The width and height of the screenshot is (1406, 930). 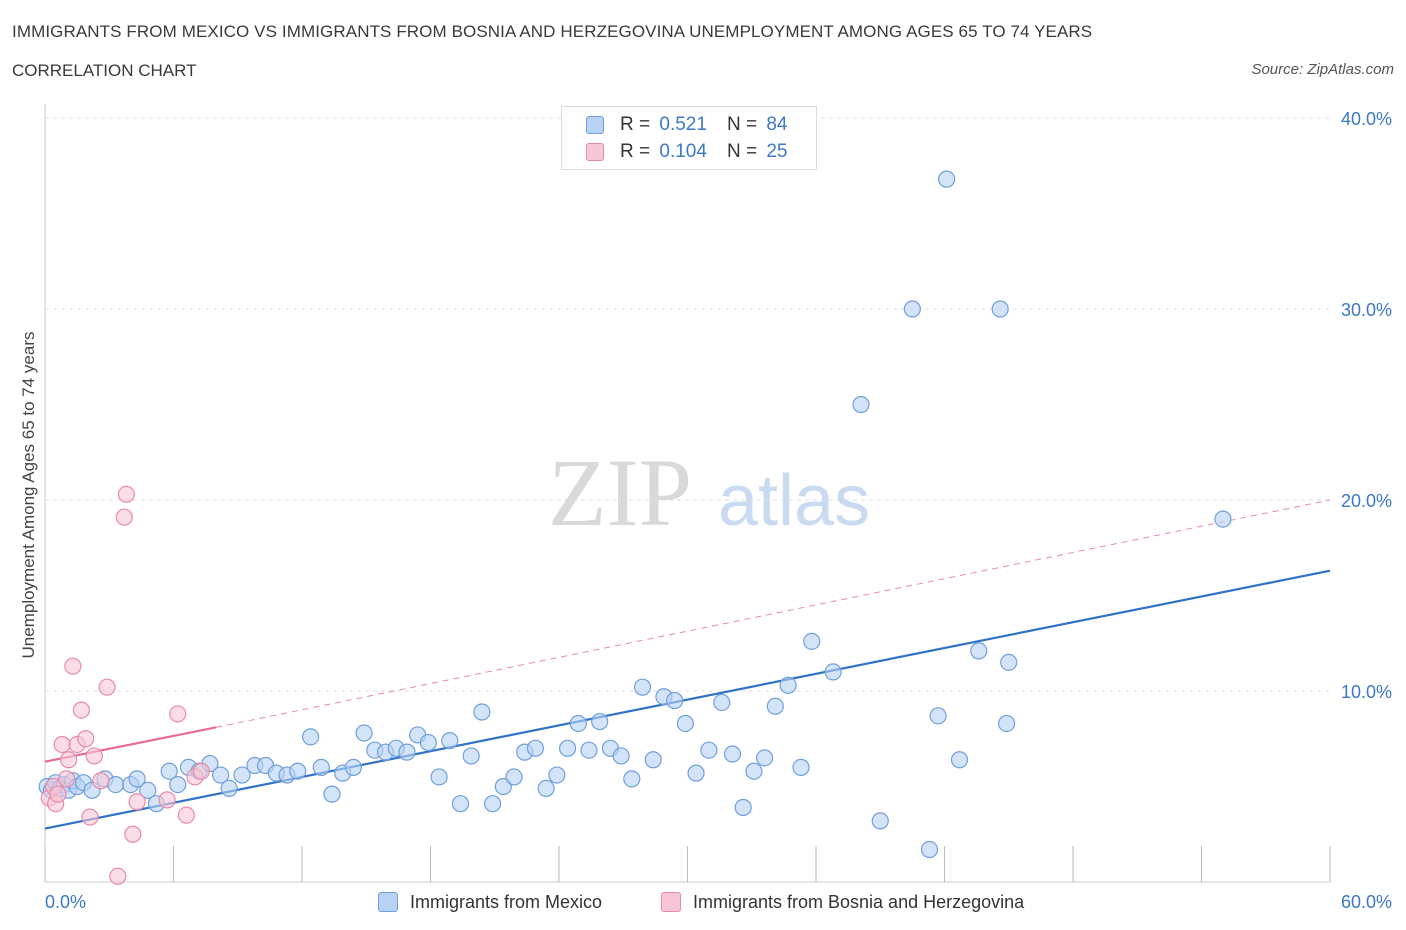 I want to click on watermark-atlas: atlas, so click(x=794, y=501).